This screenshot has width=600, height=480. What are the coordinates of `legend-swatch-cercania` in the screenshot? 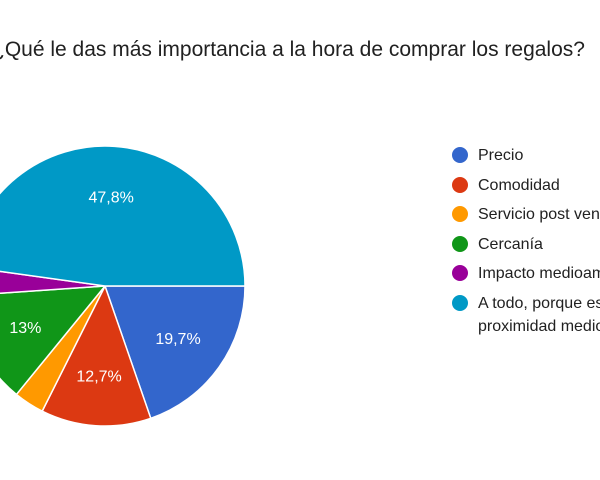 It's located at (460, 243).